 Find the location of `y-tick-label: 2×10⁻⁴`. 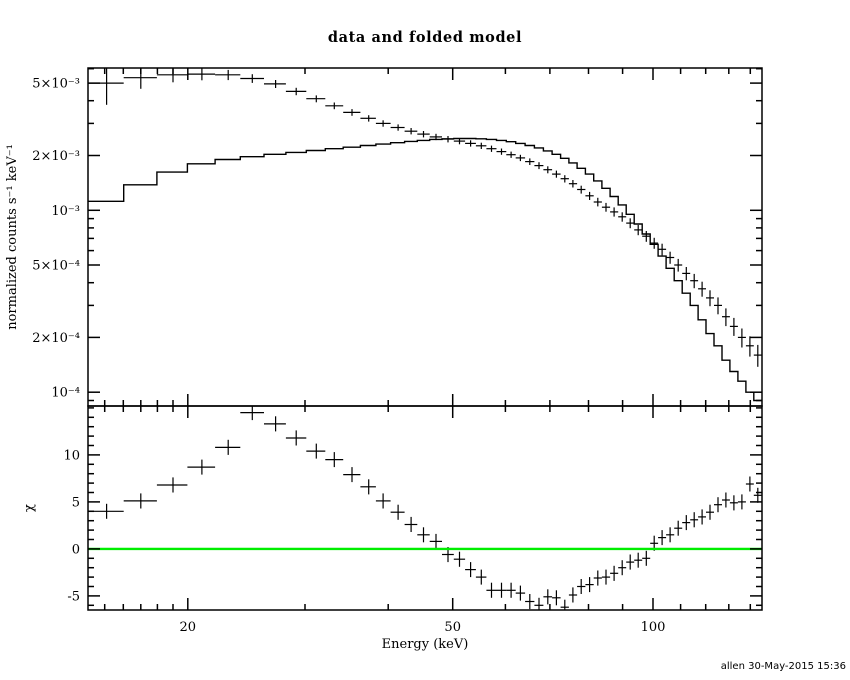

y-tick-label: 2×10⁻⁴ is located at coordinates (56, 338).